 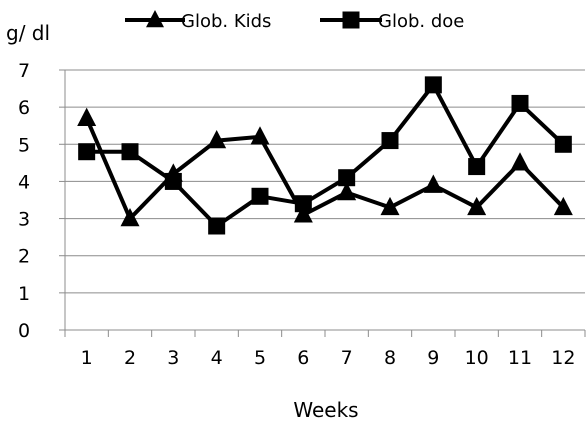 I want to click on x-tick-label: 12, so click(x=563, y=358).